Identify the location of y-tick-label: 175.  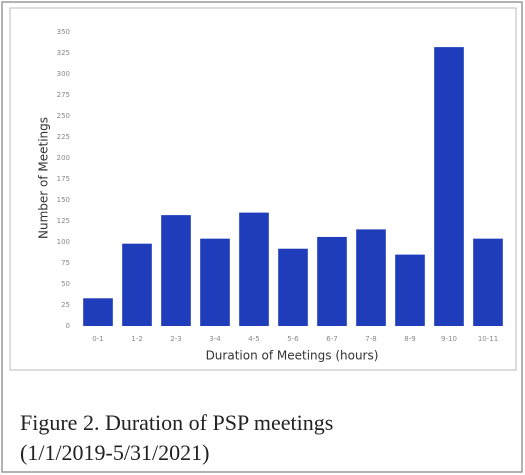
(63, 179).